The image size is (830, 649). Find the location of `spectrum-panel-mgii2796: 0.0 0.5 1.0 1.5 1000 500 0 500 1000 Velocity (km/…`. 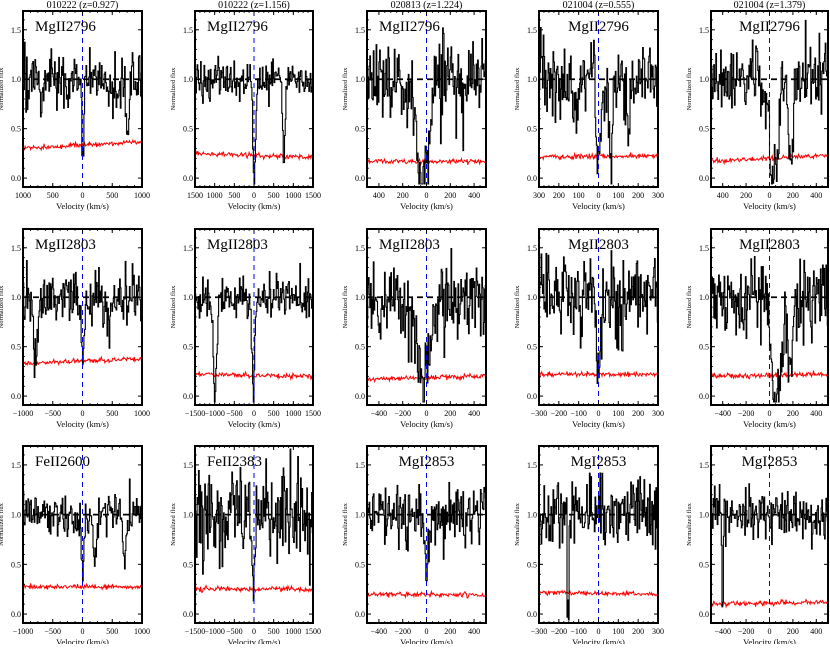

spectrum-panel-mgii2796: 0.0 0.5 1.0 1.5 1000 500 0 500 1000 Velocity (km/… is located at coordinates (75, 110).